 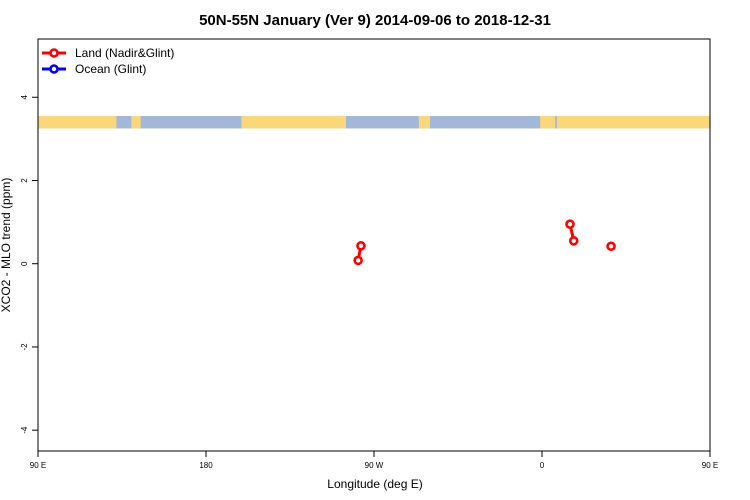 What do you see at coordinates (24, 96) in the screenshot?
I see `y-tick-label: 4` at bounding box center [24, 96].